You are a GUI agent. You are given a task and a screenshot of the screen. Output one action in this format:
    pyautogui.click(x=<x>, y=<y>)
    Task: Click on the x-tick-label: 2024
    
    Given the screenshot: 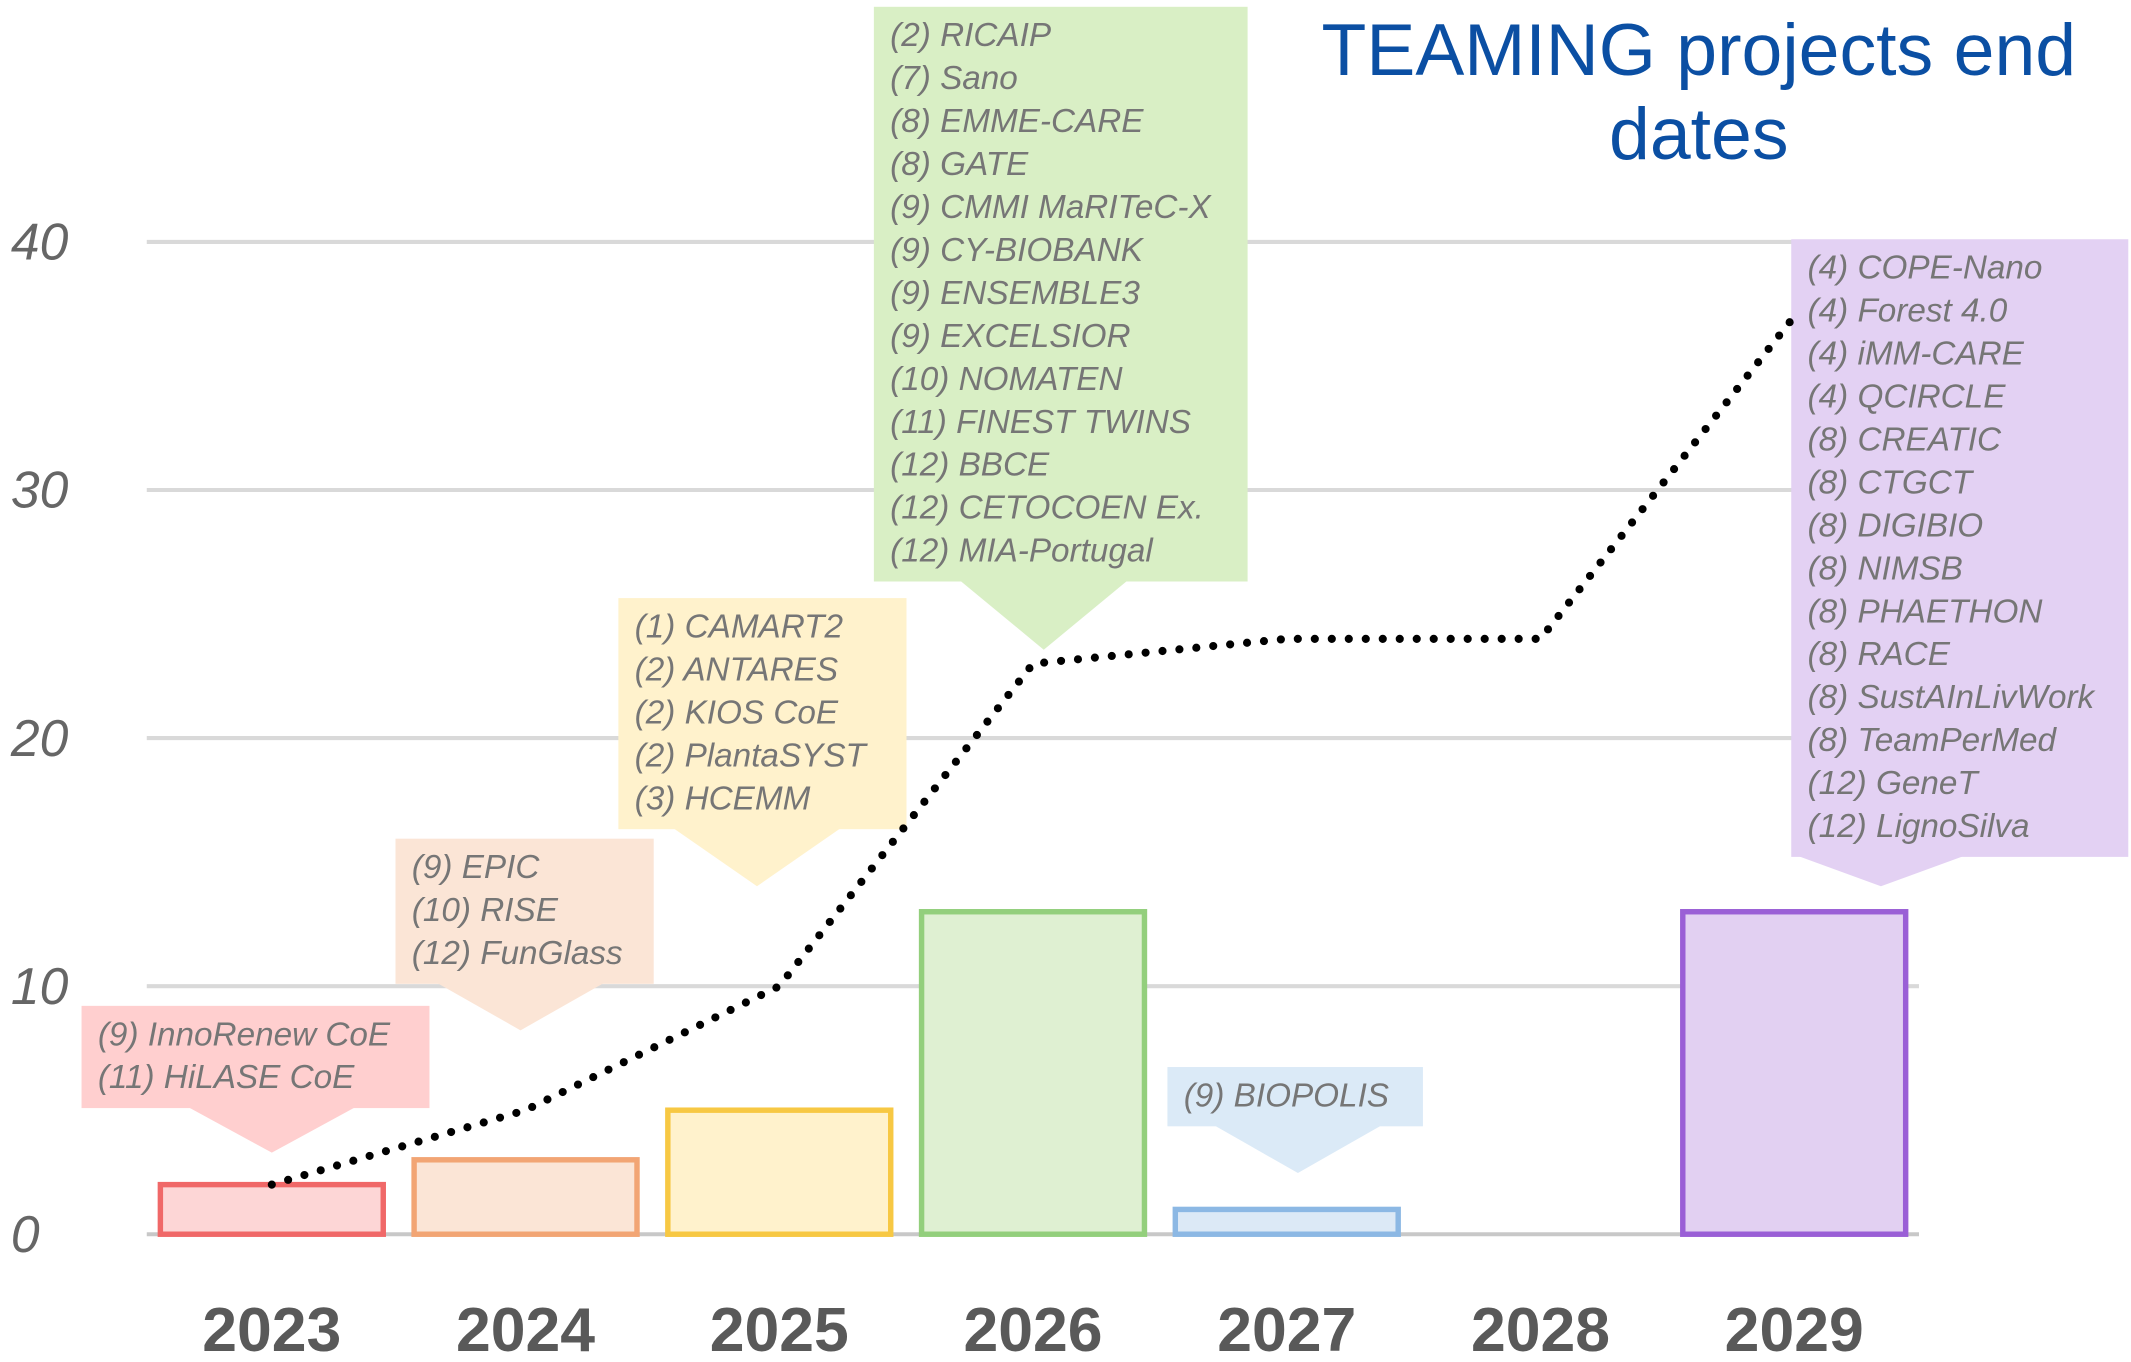 What is the action you would take?
    pyautogui.click(x=525, y=1328)
    